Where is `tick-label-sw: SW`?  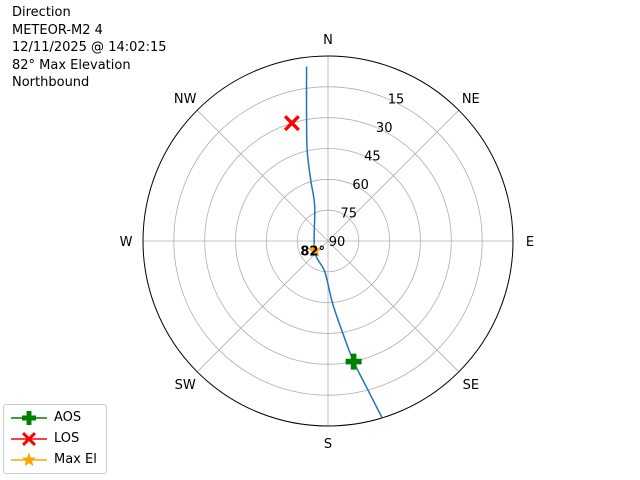
tick-label-sw: SW is located at coordinates (185, 385).